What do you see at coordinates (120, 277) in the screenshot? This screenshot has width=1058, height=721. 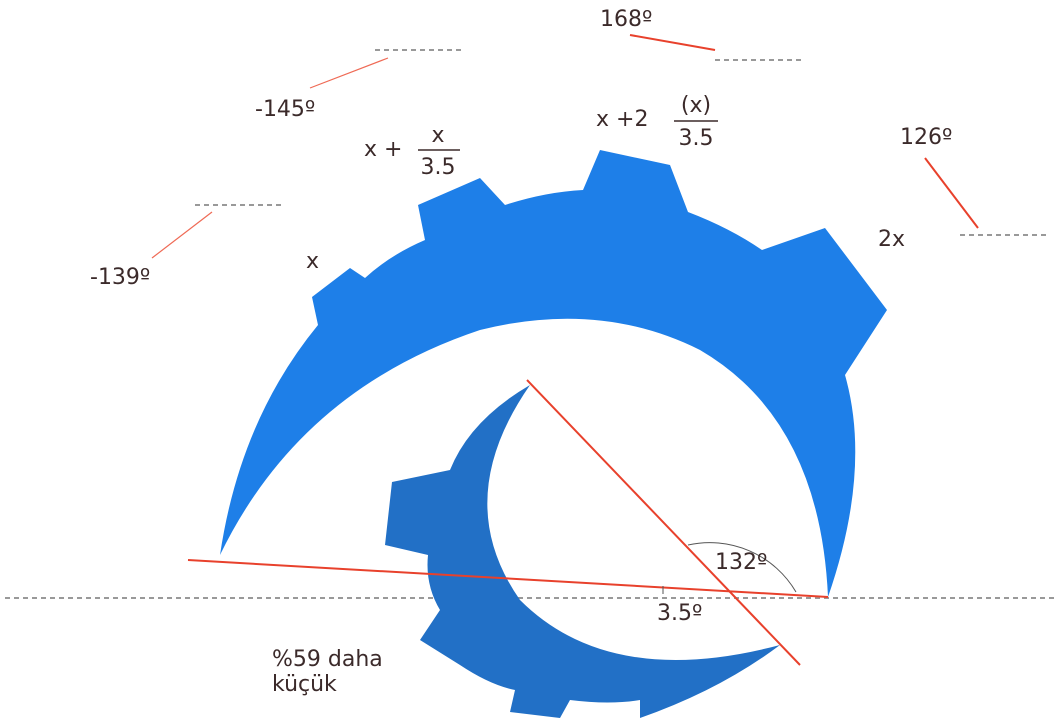 I see `angle-label: -139º` at bounding box center [120, 277].